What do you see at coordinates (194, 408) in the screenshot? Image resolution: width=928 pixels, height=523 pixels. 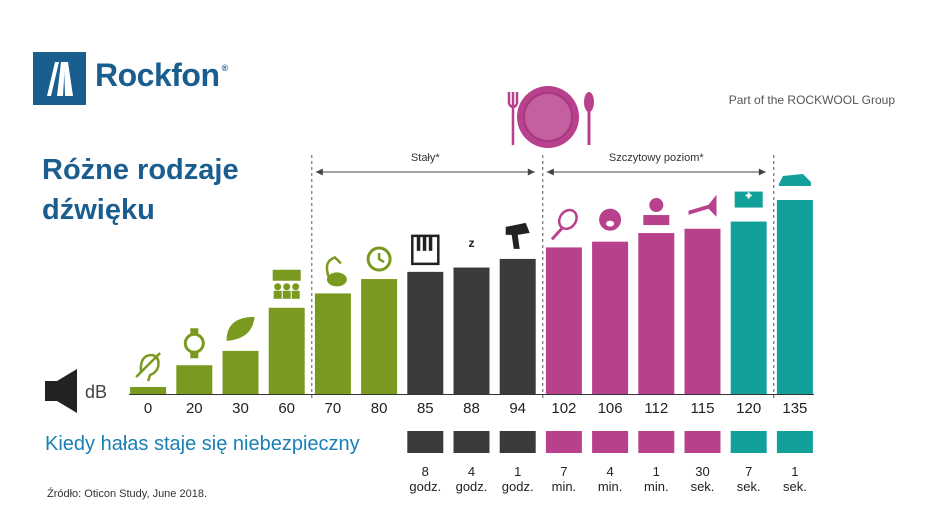 I see `tick-label: 20` at bounding box center [194, 408].